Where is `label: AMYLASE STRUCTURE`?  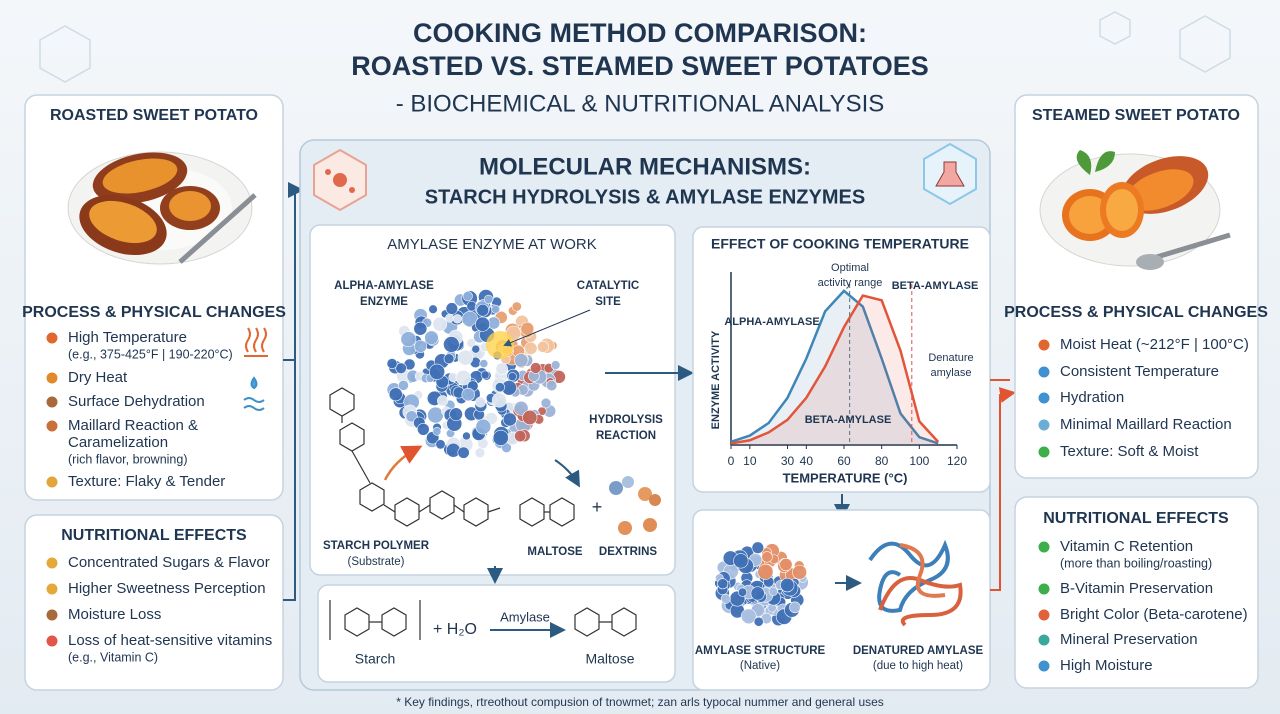 label: AMYLASE STRUCTURE is located at coordinates (760, 651).